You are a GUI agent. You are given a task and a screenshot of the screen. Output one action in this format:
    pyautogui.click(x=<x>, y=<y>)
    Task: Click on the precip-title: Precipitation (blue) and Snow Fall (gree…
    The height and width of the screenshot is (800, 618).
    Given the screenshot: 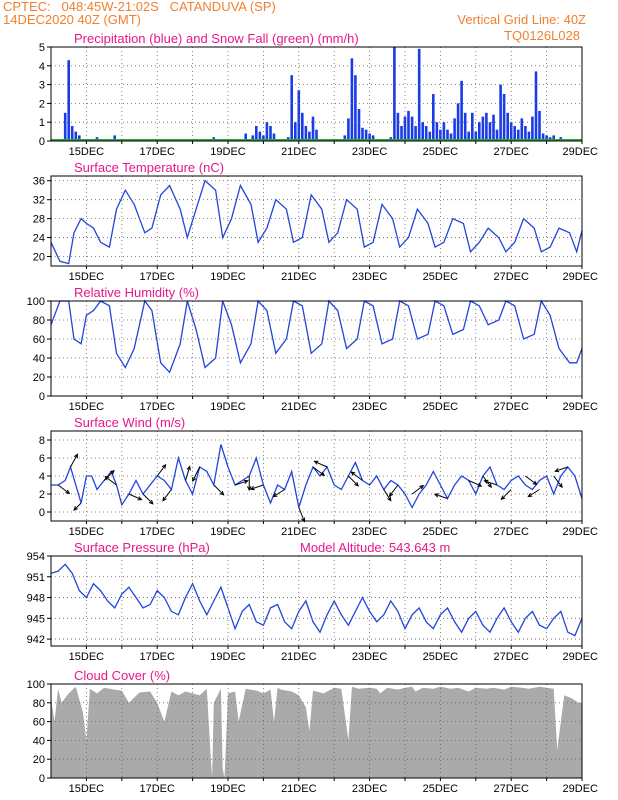 What is the action you would take?
    pyautogui.click(x=216, y=38)
    